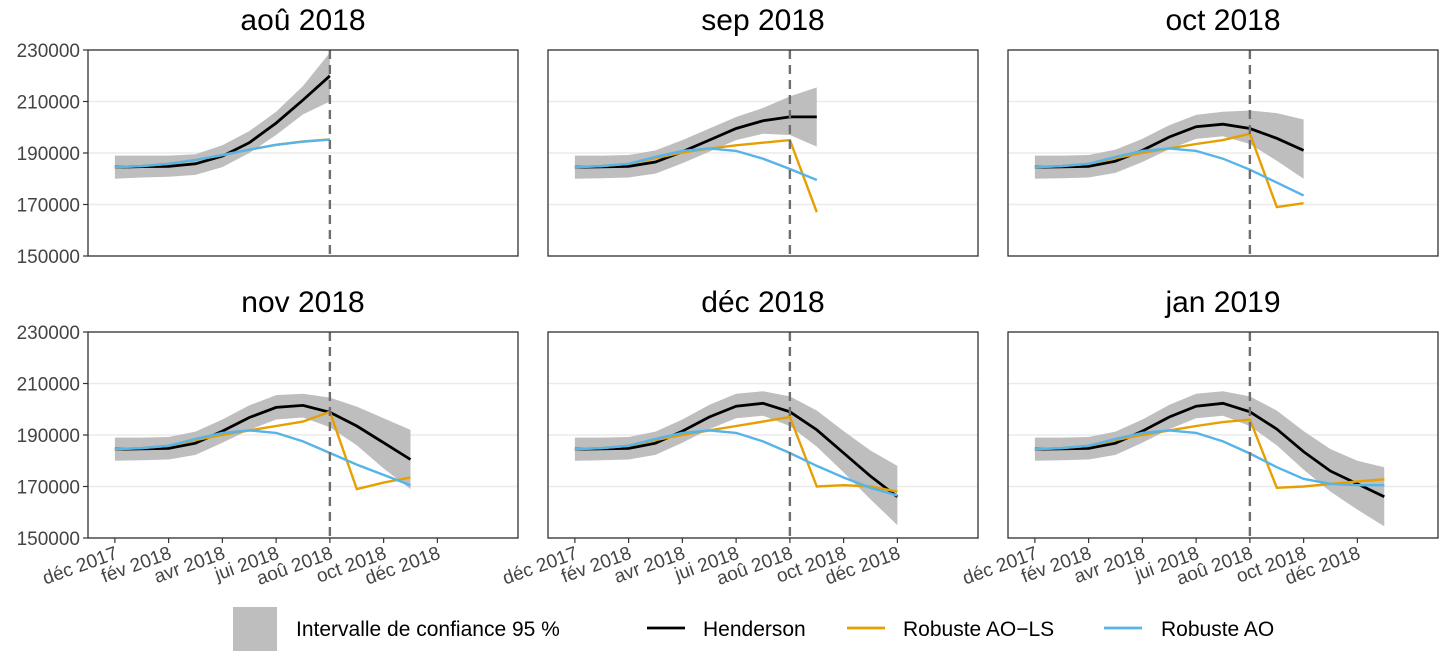 This screenshot has width=1442, height=653. What do you see at coordinates (302, 302) in the screenshot?
I see `panel-title: nov 2018` at bounding box center [302, 302].